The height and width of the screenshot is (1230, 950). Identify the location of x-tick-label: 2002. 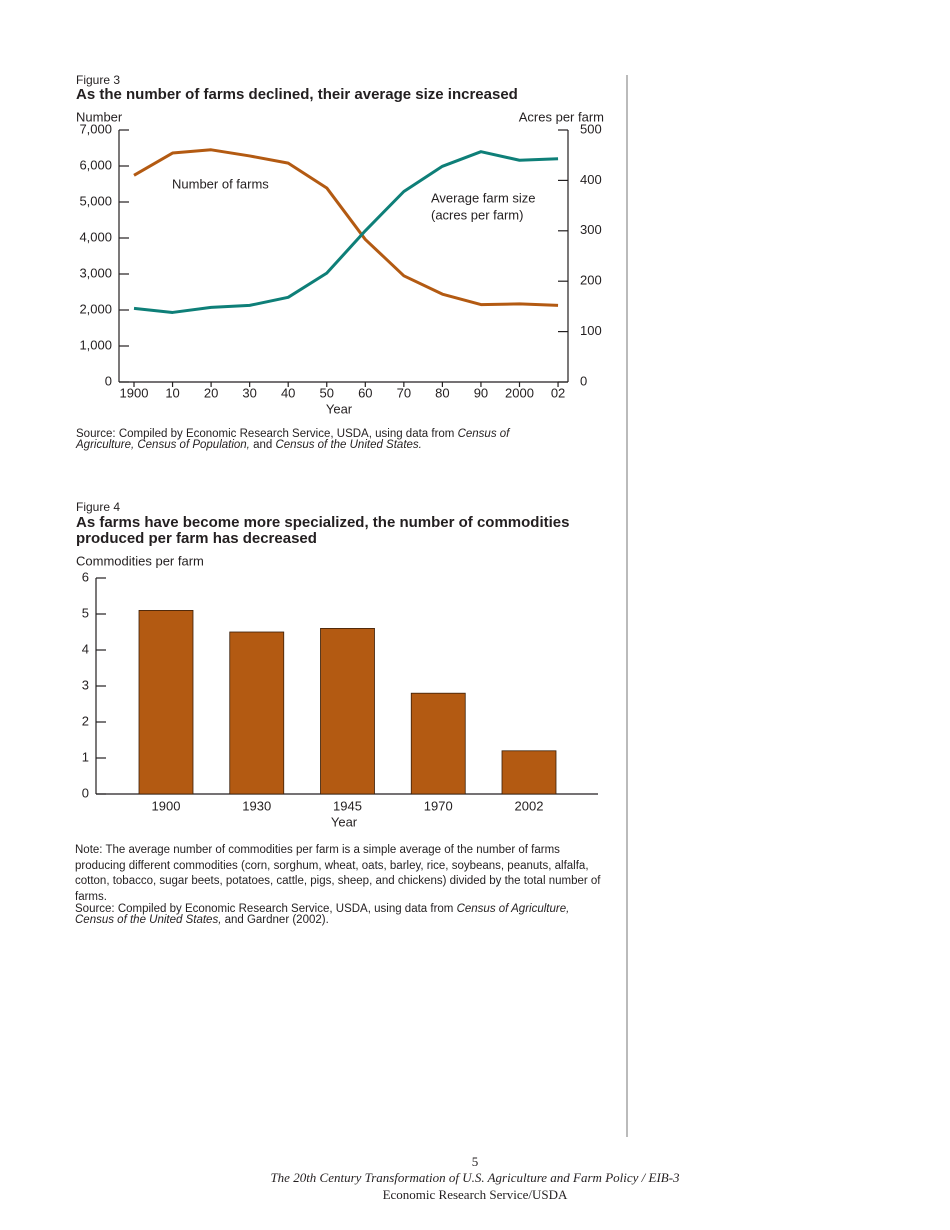
(529, 805).